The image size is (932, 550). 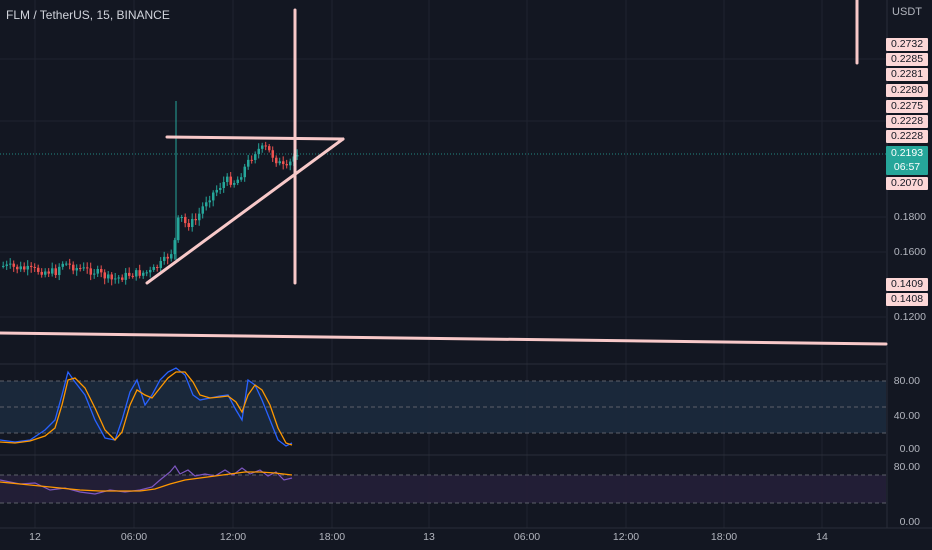 What do you see at coordinates (429, 537) in the screenshot?
I see `time-tick: 13` at bounding box center [429, 537].